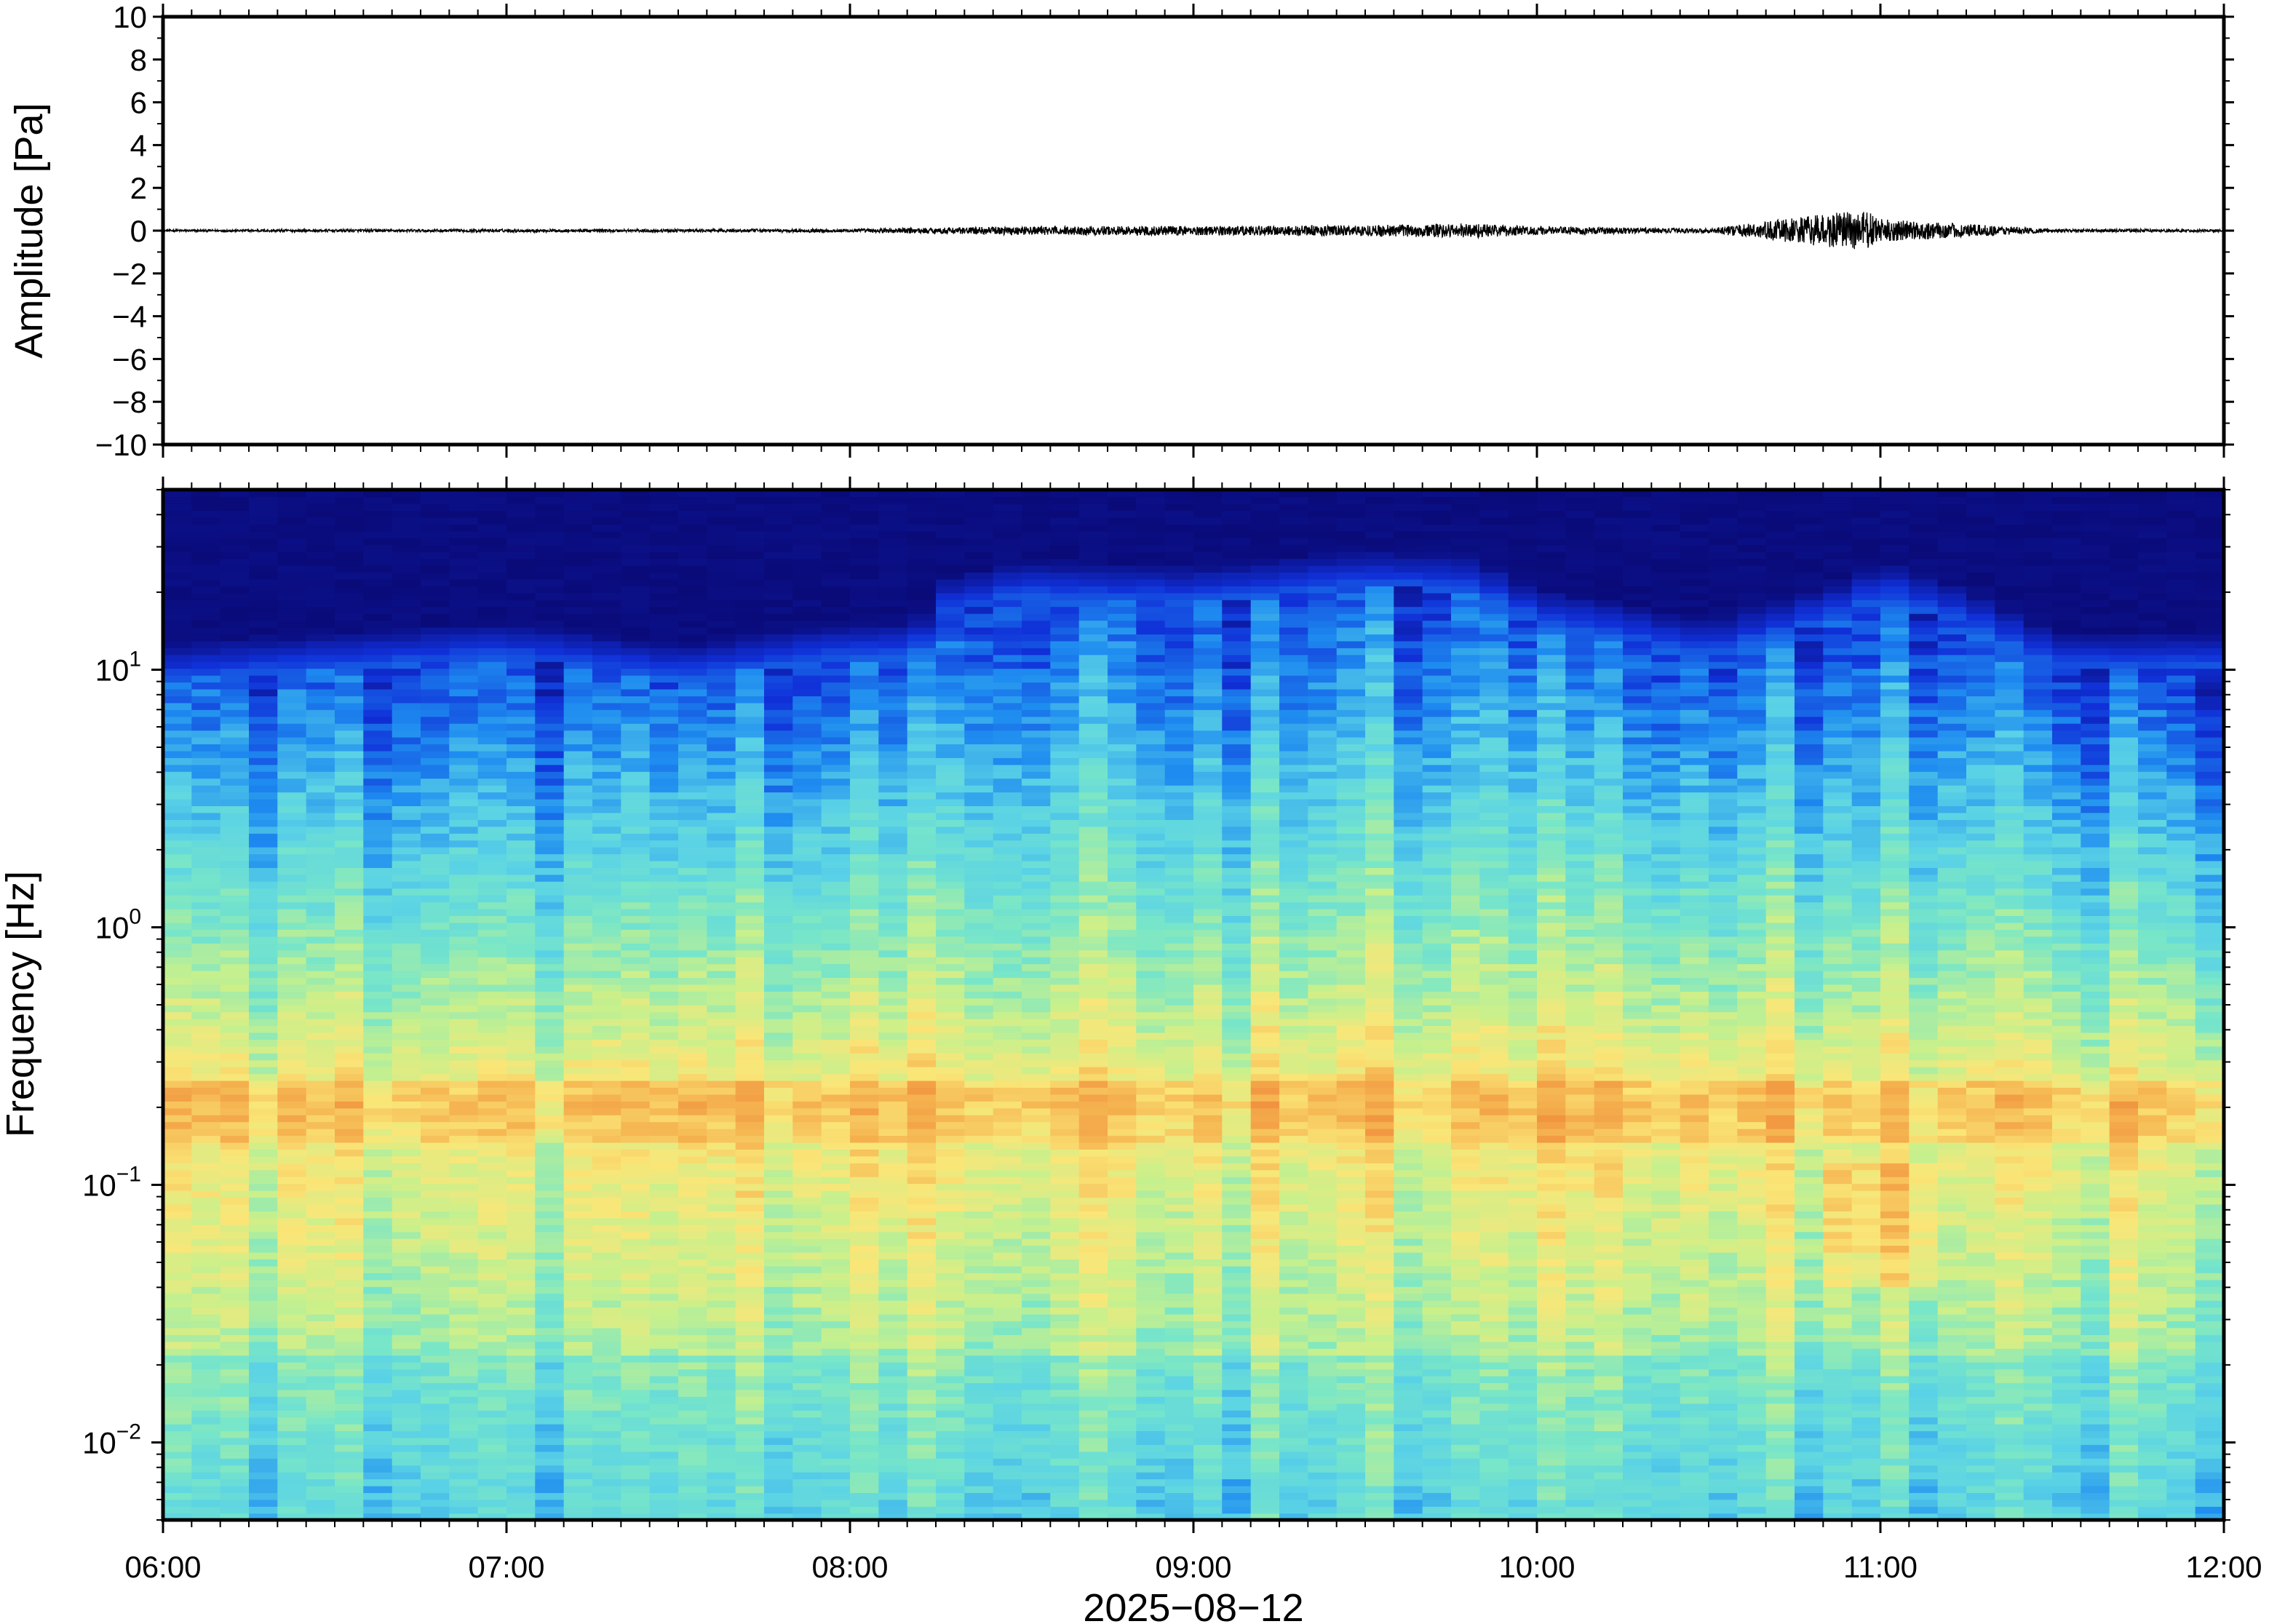 The height and width of the screenshot is (1624, 2269). What do you see at coordinates (130, 17) in the screenshot?
I see `waveform-y-tick-label: 10` at bounding box center [130, 17].